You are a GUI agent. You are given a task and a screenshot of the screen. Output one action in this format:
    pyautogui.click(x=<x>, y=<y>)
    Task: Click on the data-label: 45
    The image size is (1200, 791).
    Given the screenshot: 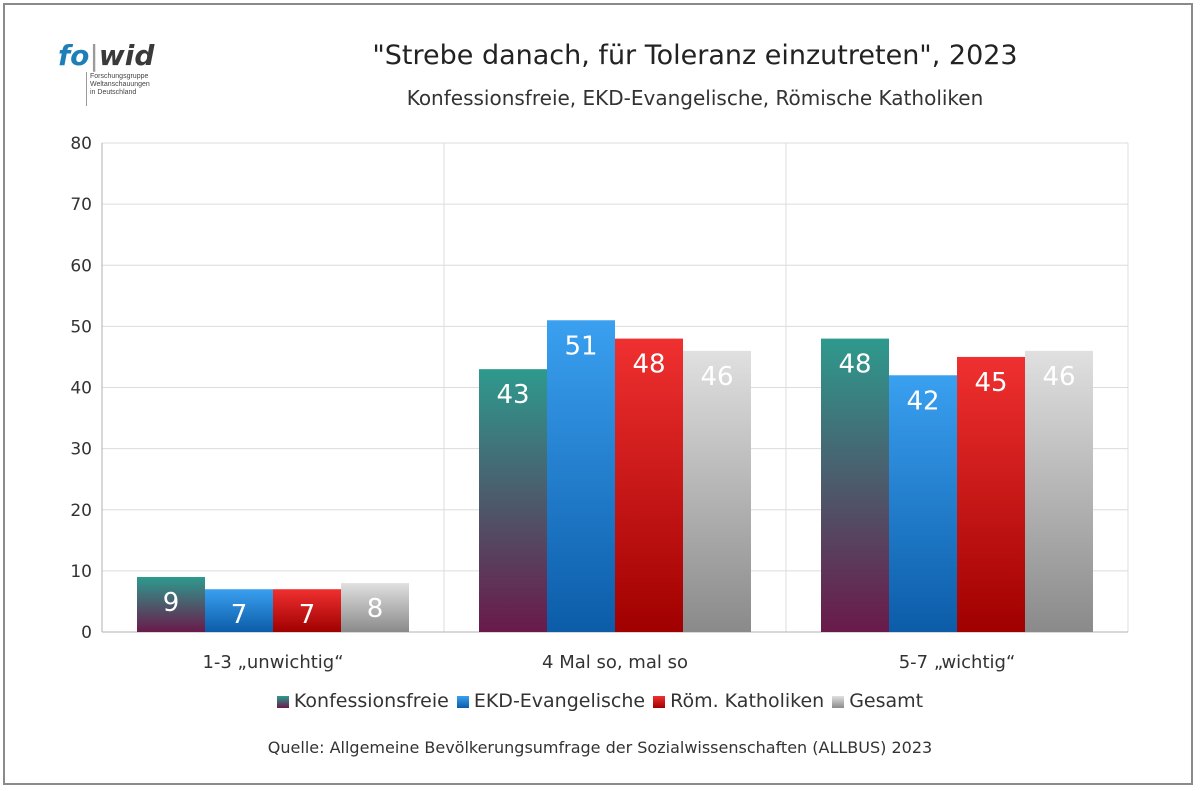 What is the action you would take?
    pyautogui.click(x=990, y=383)
    